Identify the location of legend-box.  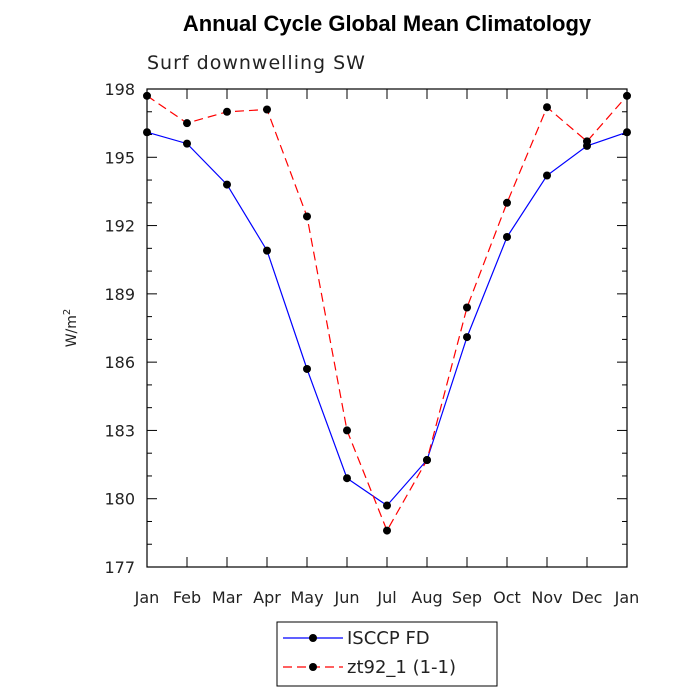
(387, 654).